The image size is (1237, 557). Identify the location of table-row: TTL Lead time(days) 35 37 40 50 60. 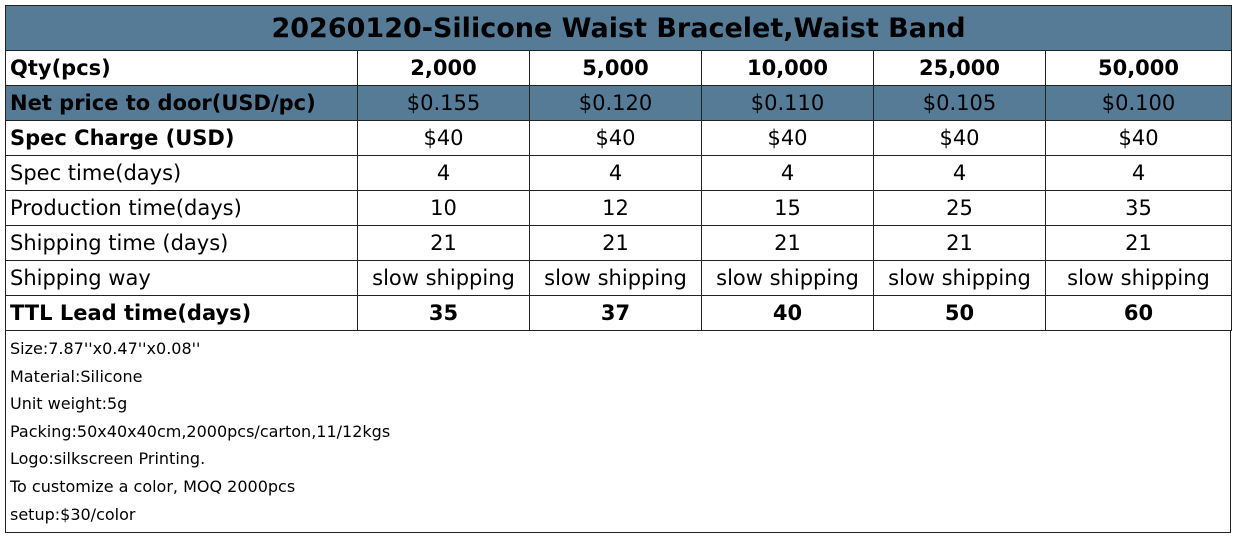
(619, 313).